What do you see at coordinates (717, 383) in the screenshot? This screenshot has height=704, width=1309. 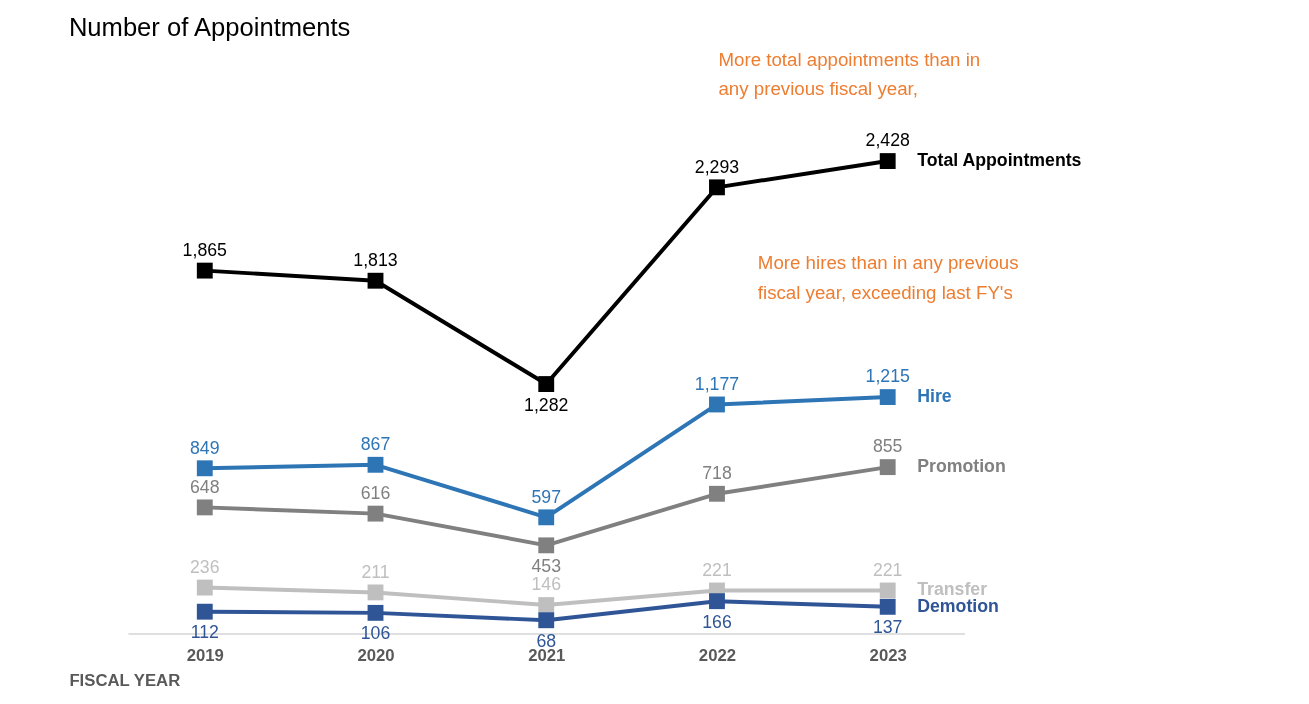 I see `data-label: 1,177` at bounding box center [717, 383].